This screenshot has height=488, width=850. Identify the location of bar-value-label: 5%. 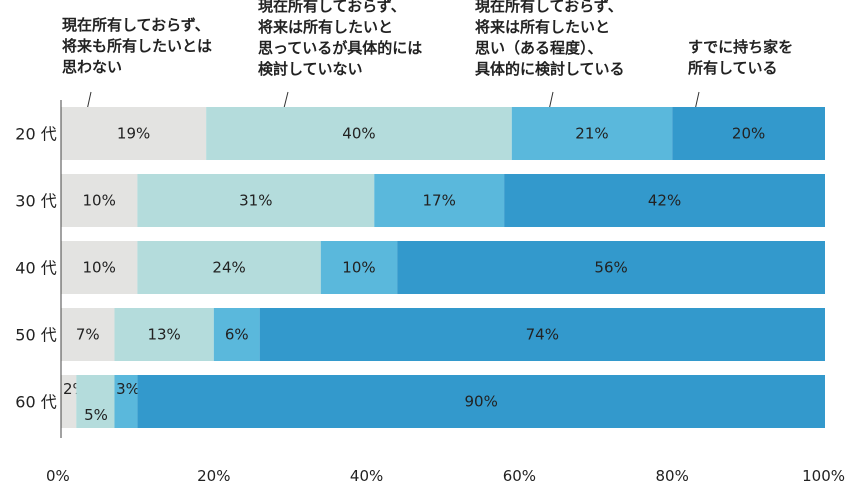
(96, 415).